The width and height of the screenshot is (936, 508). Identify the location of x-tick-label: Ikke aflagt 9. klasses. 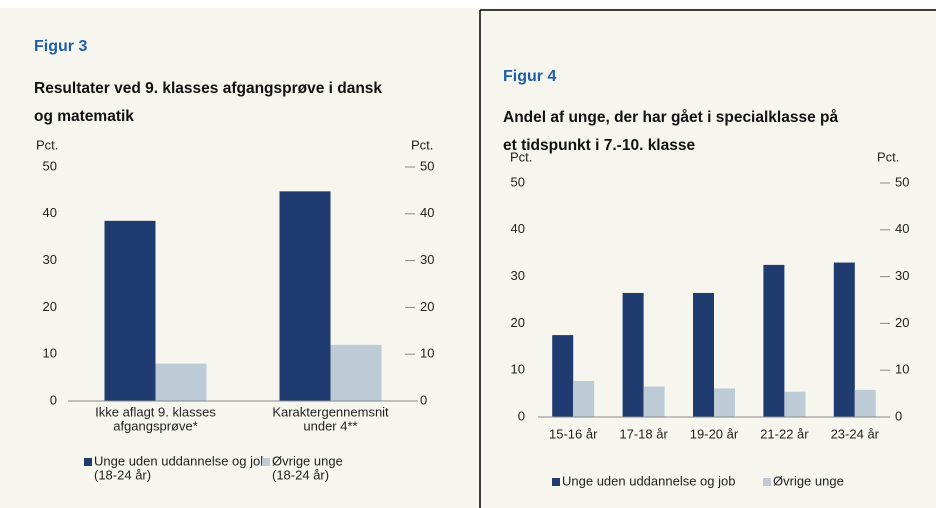
(155, 411).